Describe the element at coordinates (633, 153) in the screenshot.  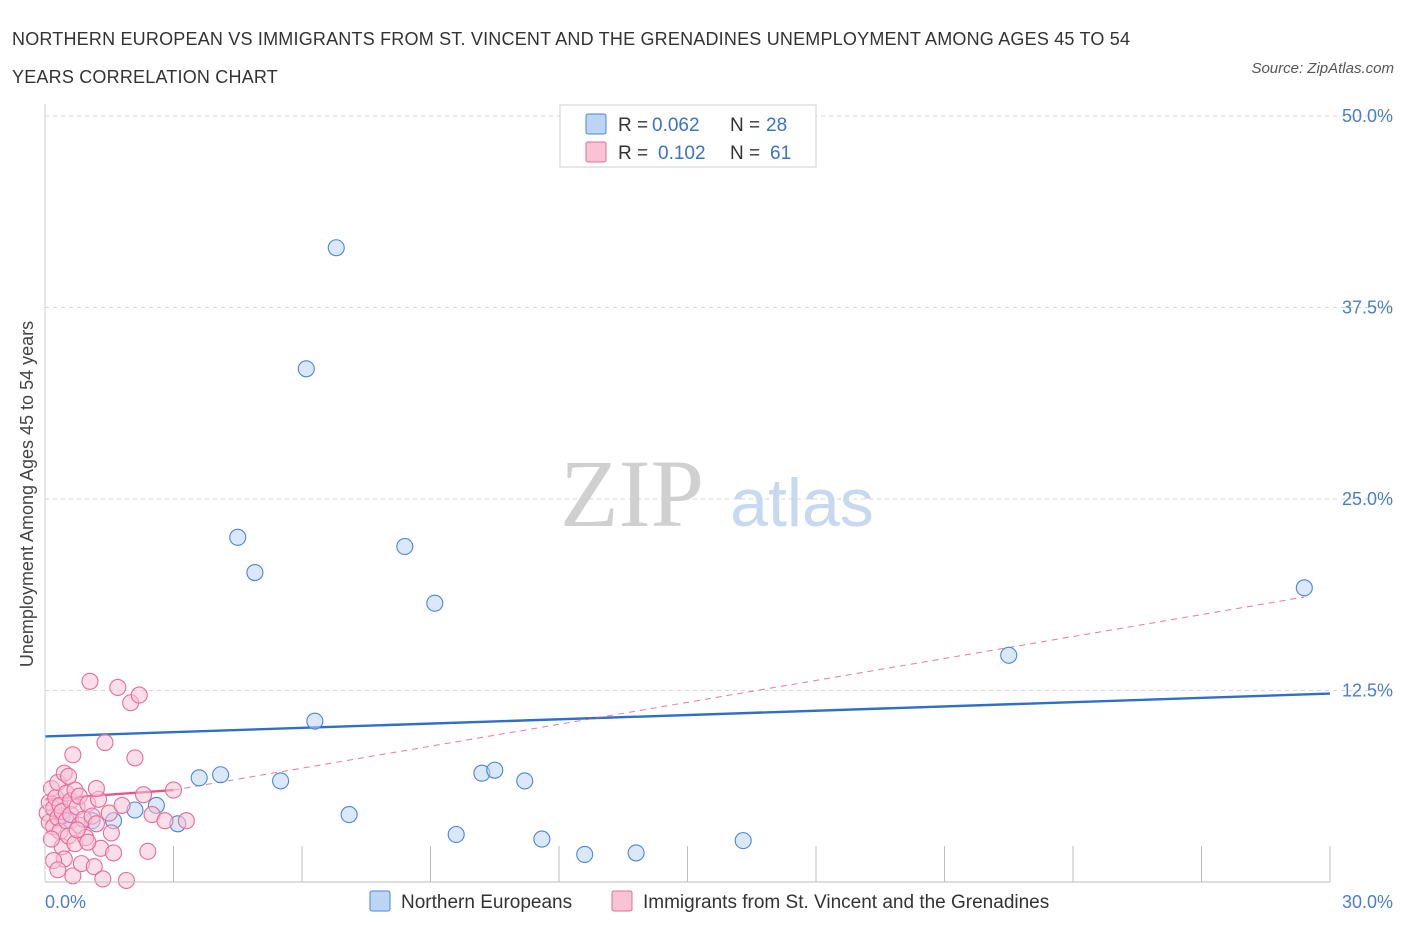
I see `legend-r-label-pink: R =` at that location.